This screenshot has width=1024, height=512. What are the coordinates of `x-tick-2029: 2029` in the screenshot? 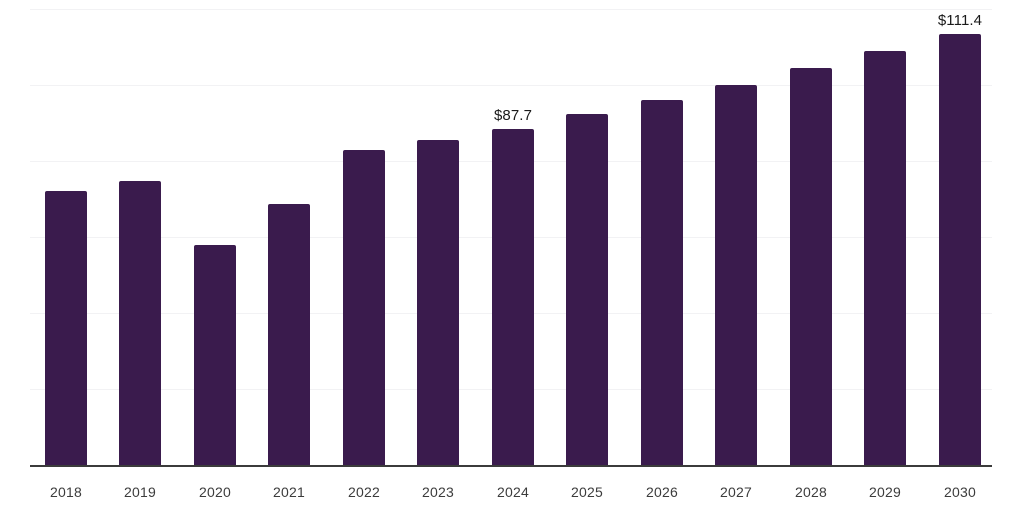 It's located at (885, 492).